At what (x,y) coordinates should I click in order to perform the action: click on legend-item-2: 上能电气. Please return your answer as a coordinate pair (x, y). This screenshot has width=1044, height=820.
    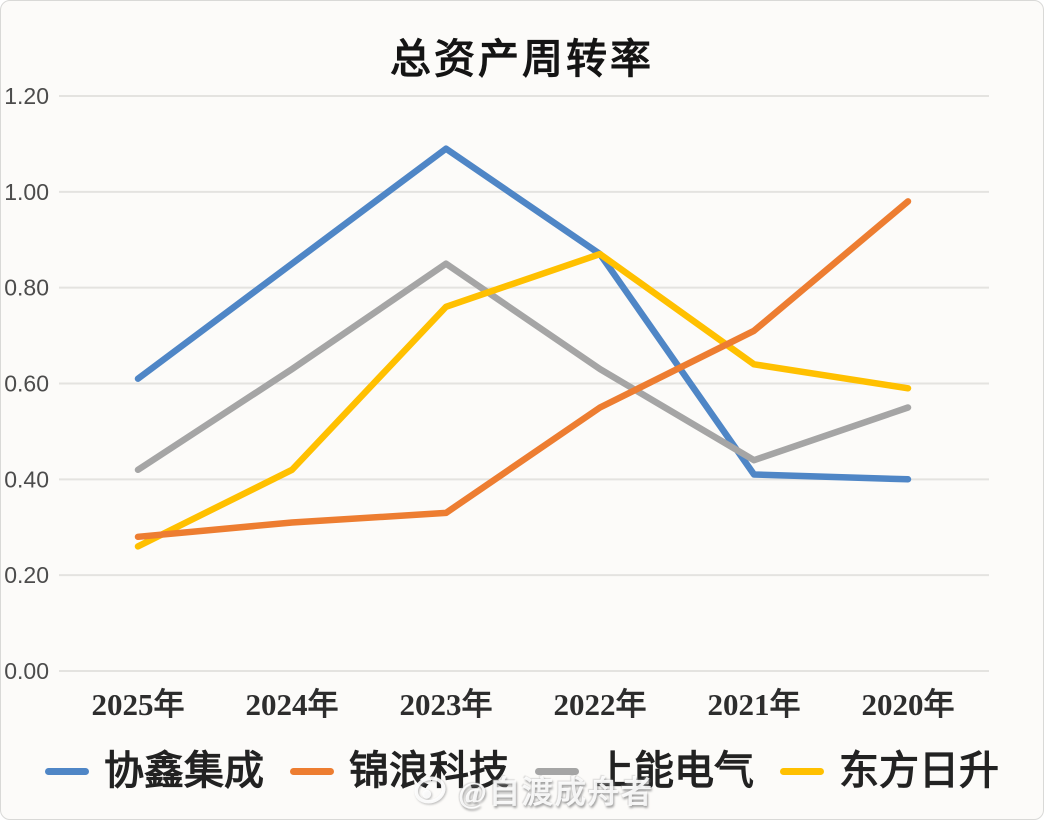
    Looking at the image, I should click on (644, 771).